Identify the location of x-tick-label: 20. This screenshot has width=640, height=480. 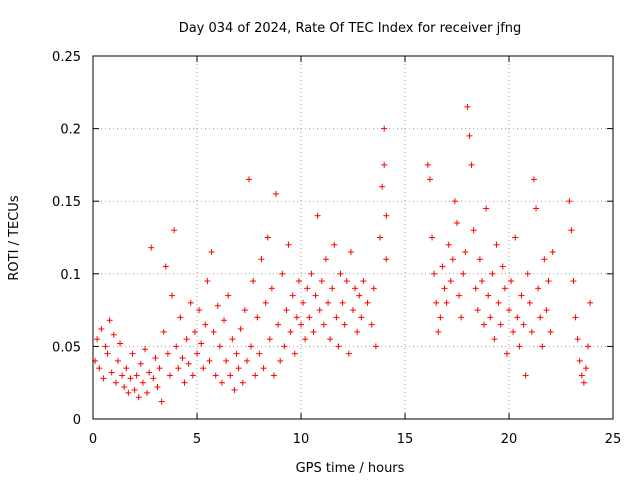
(509, 439).